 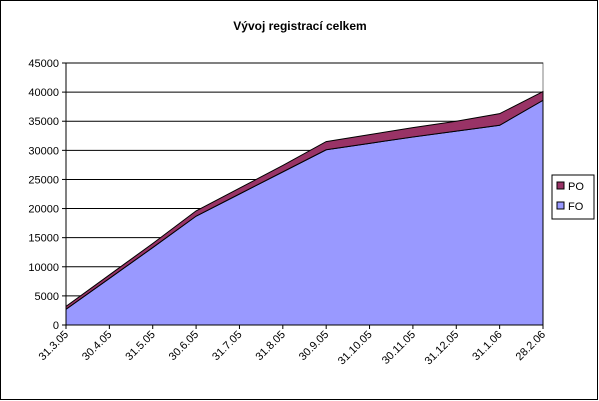 I want to click on legend-label: FO, so click(x=576, y=207).